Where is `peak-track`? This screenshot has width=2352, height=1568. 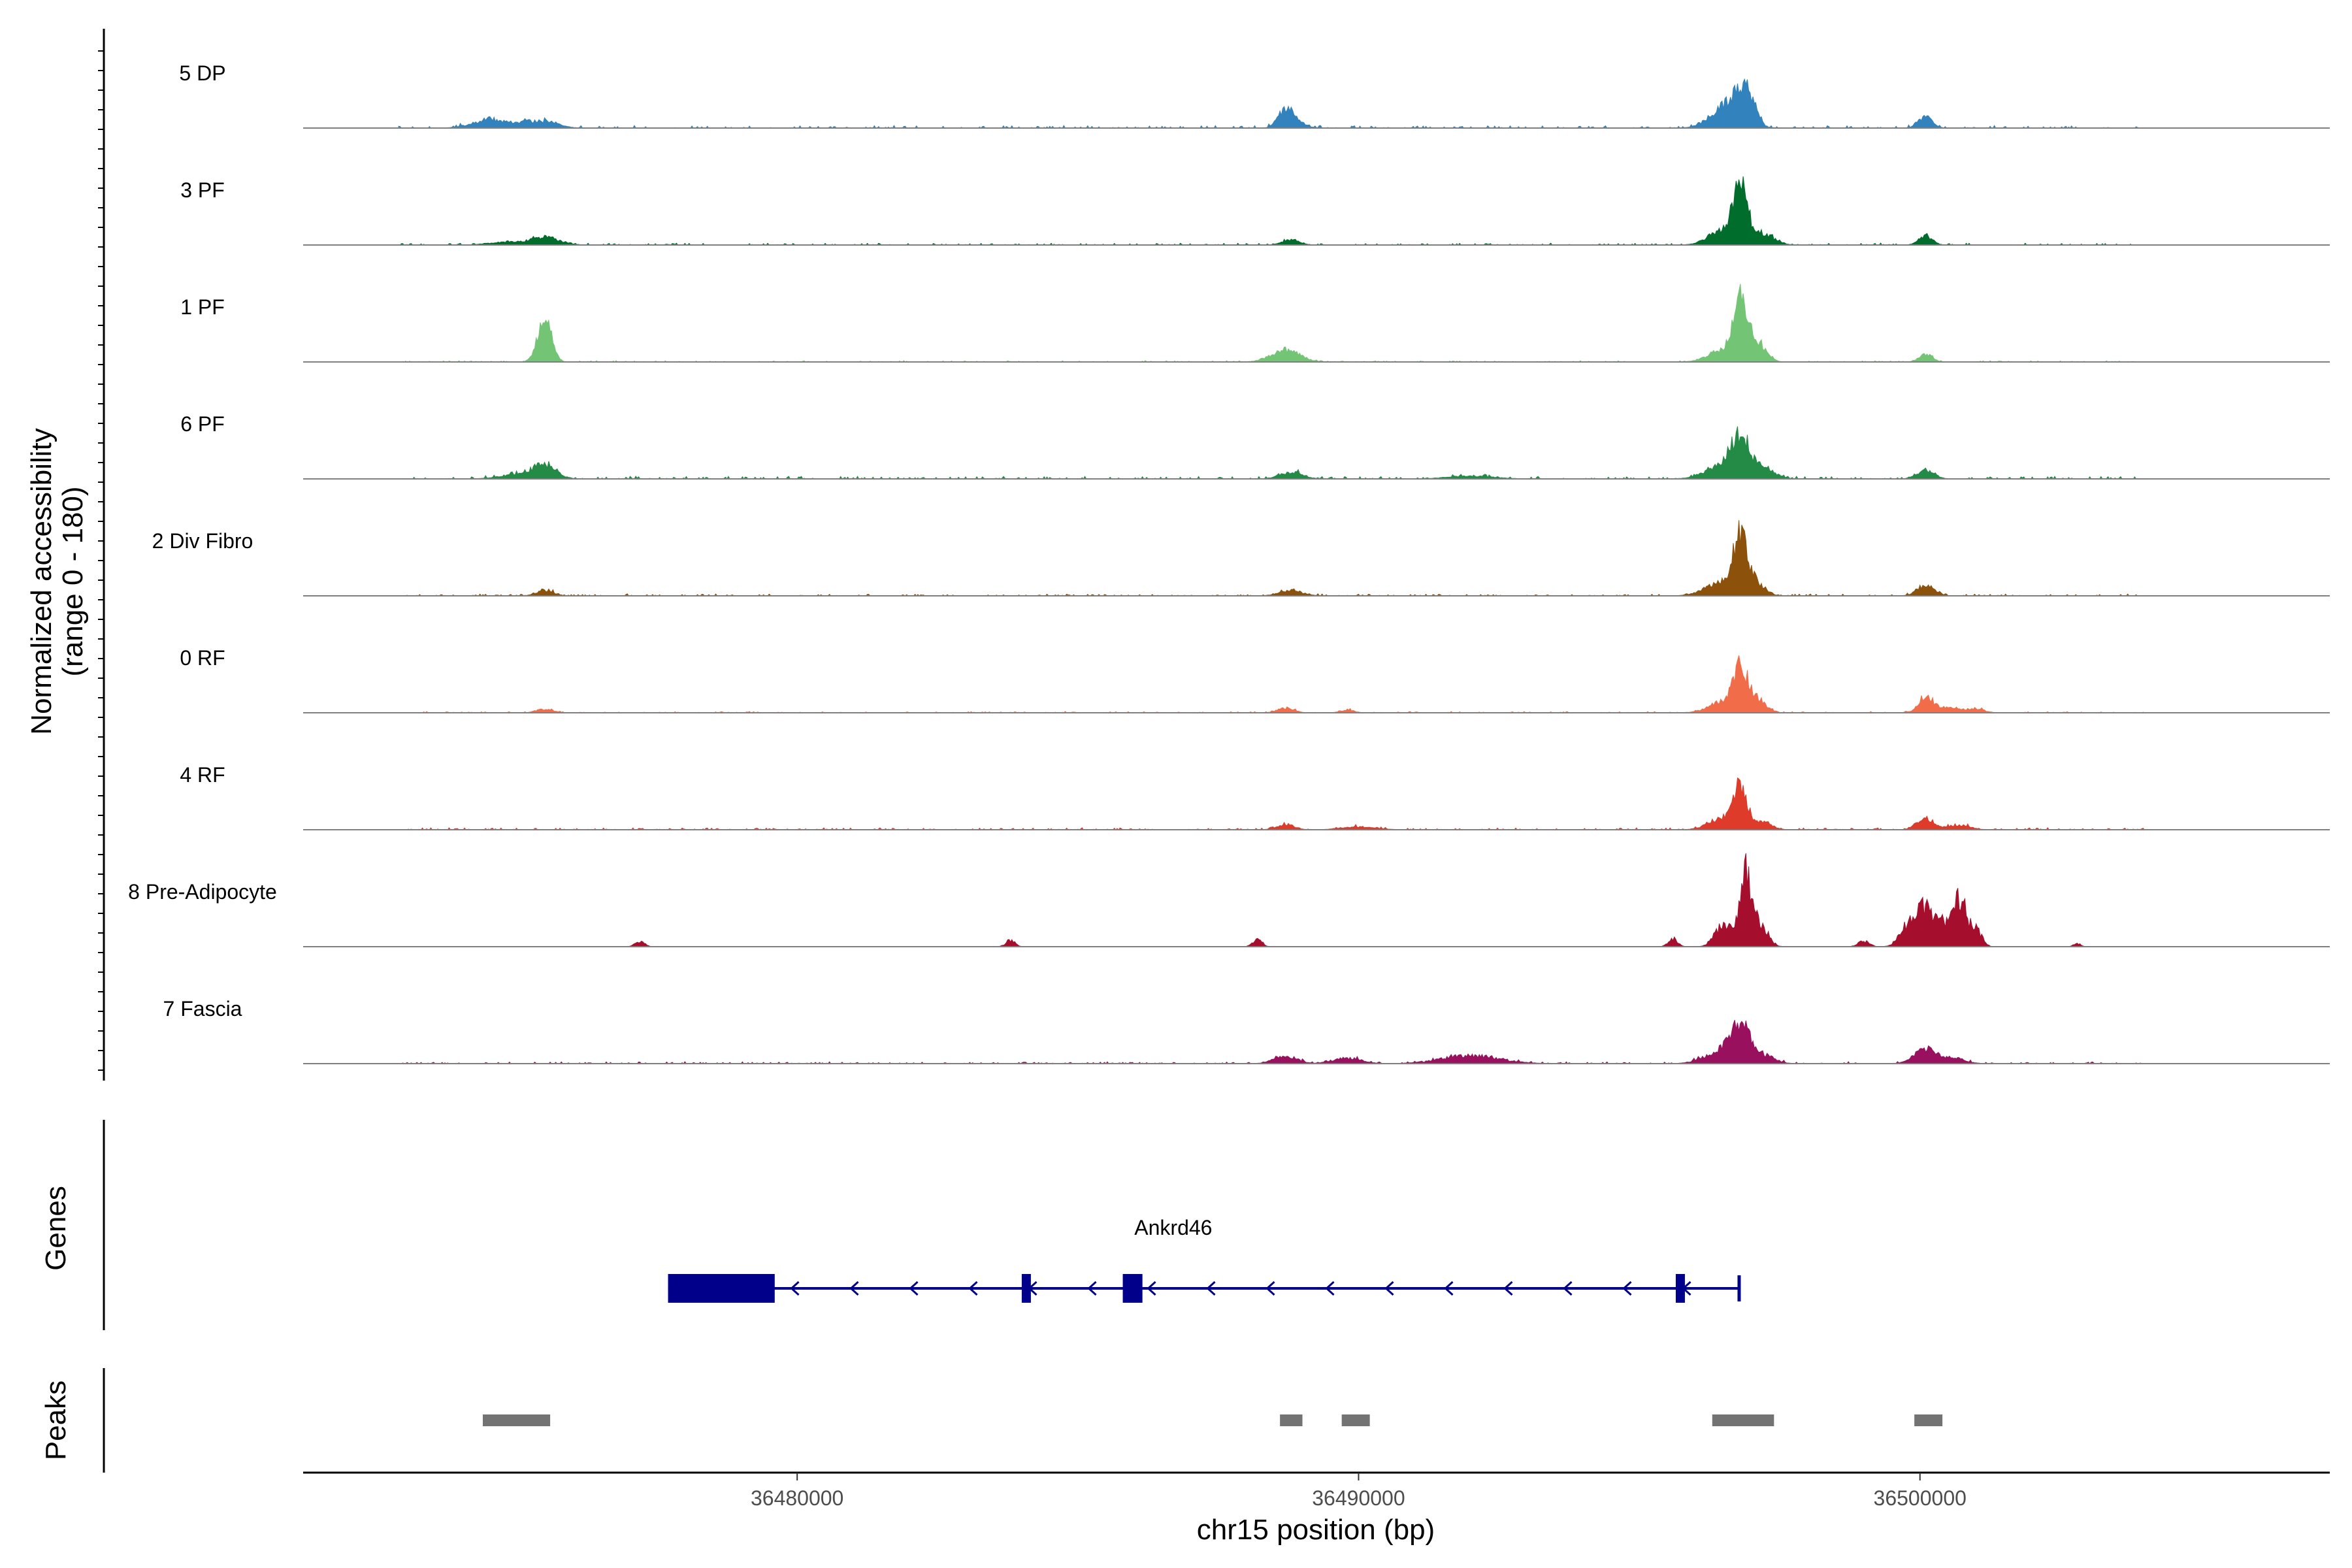
peak-track is located at coordinates (1212, 1420).